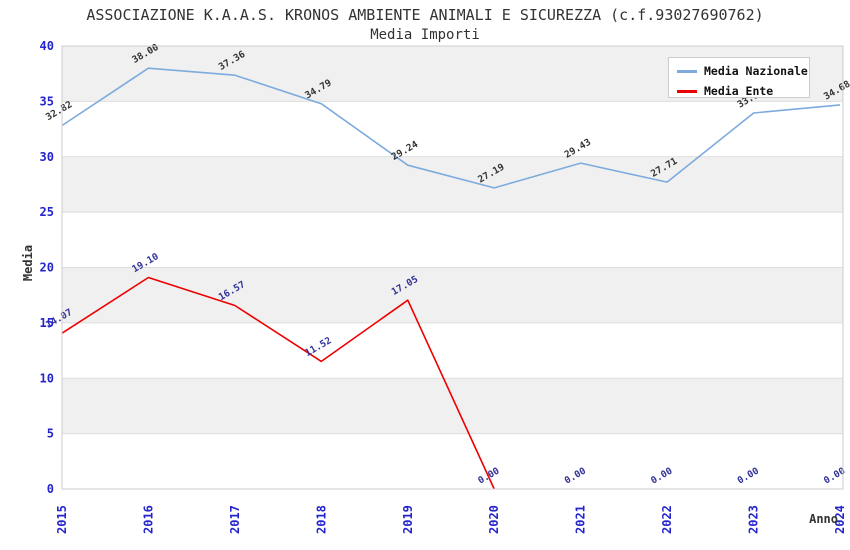  Describe the element at coordinates (581, 519) in the screenshot. I see `svg-text: 2021` at that location.